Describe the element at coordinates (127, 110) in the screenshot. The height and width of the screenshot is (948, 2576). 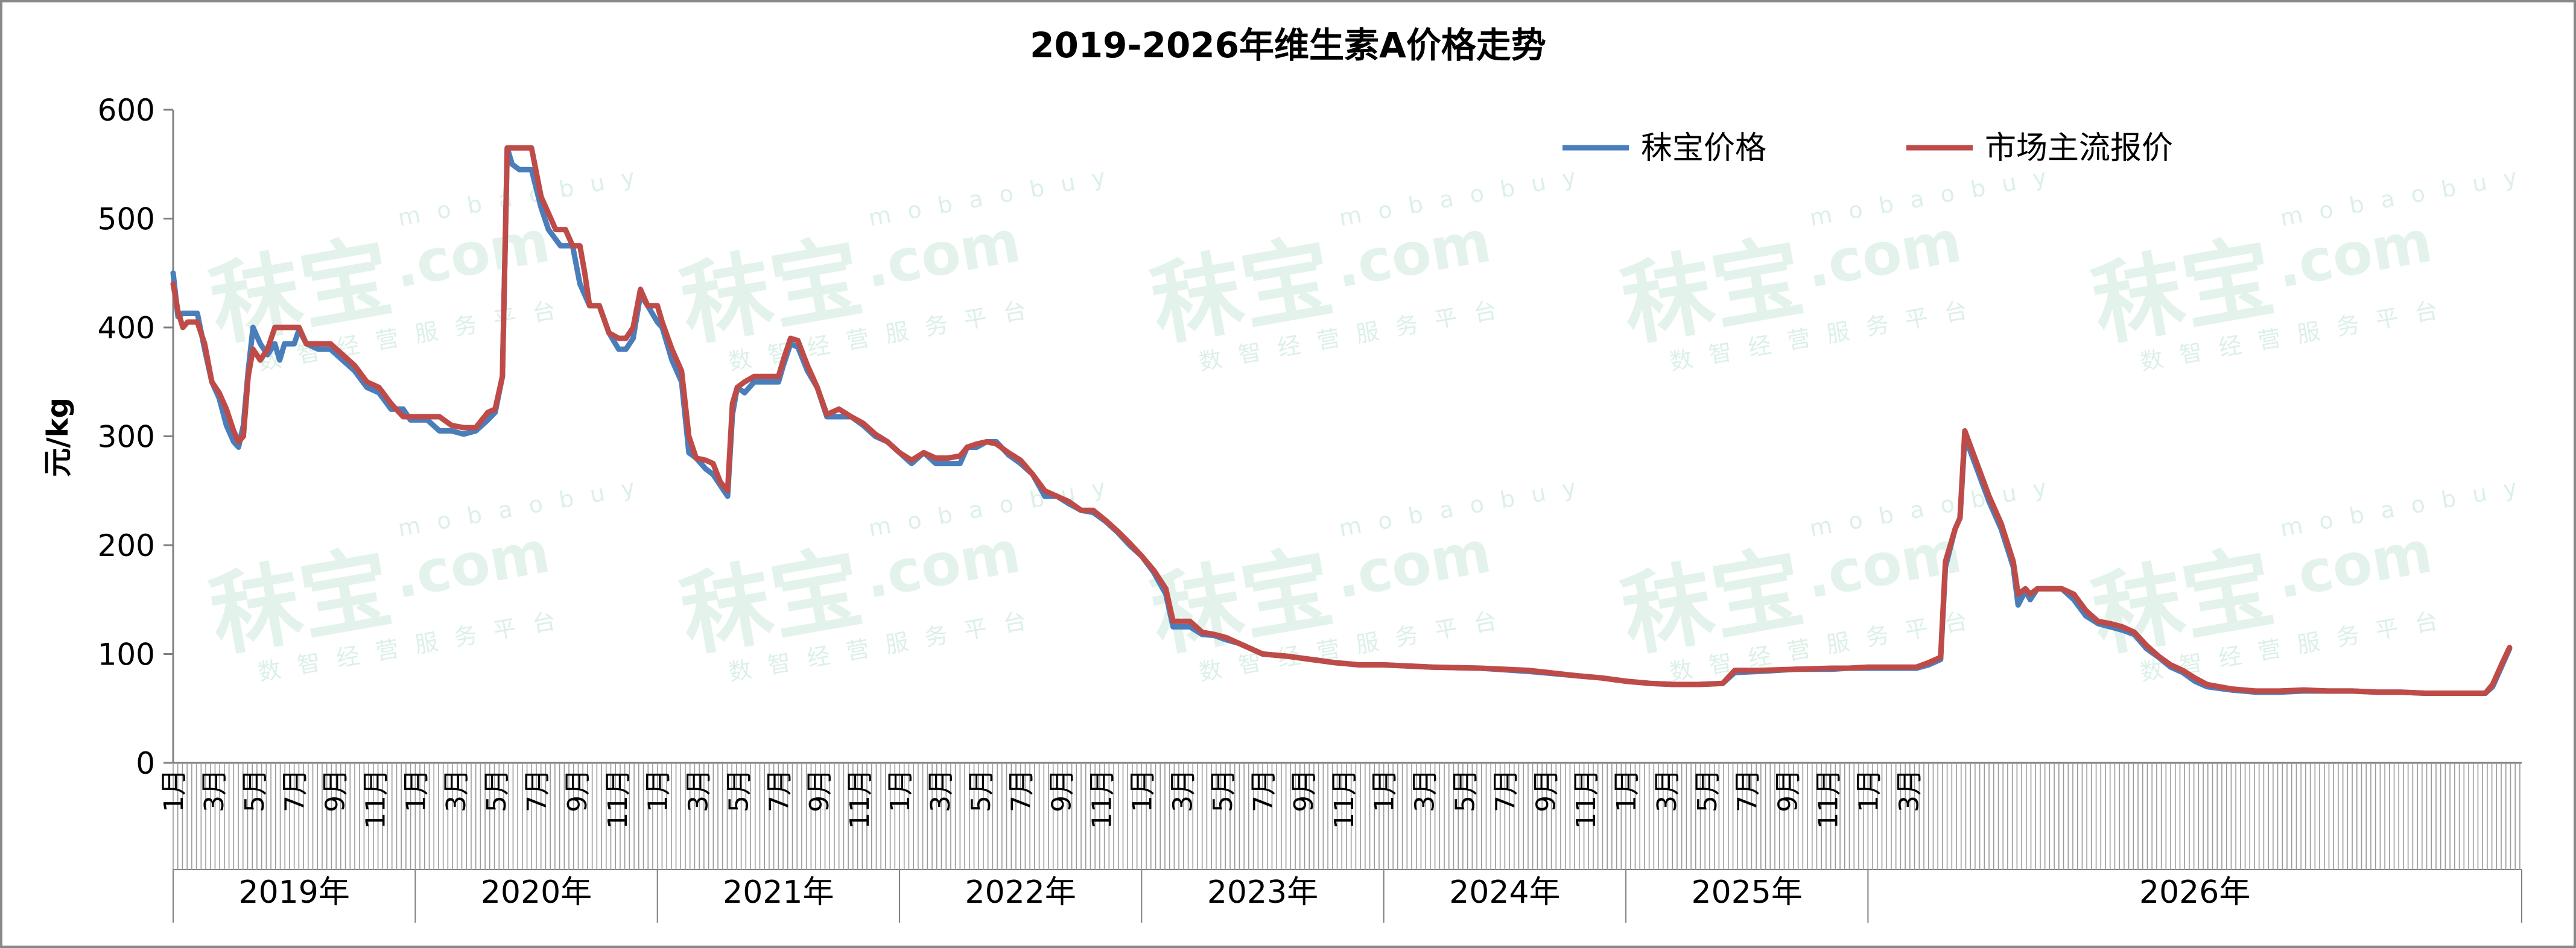
I see `y-tick-label: 600` at that location.